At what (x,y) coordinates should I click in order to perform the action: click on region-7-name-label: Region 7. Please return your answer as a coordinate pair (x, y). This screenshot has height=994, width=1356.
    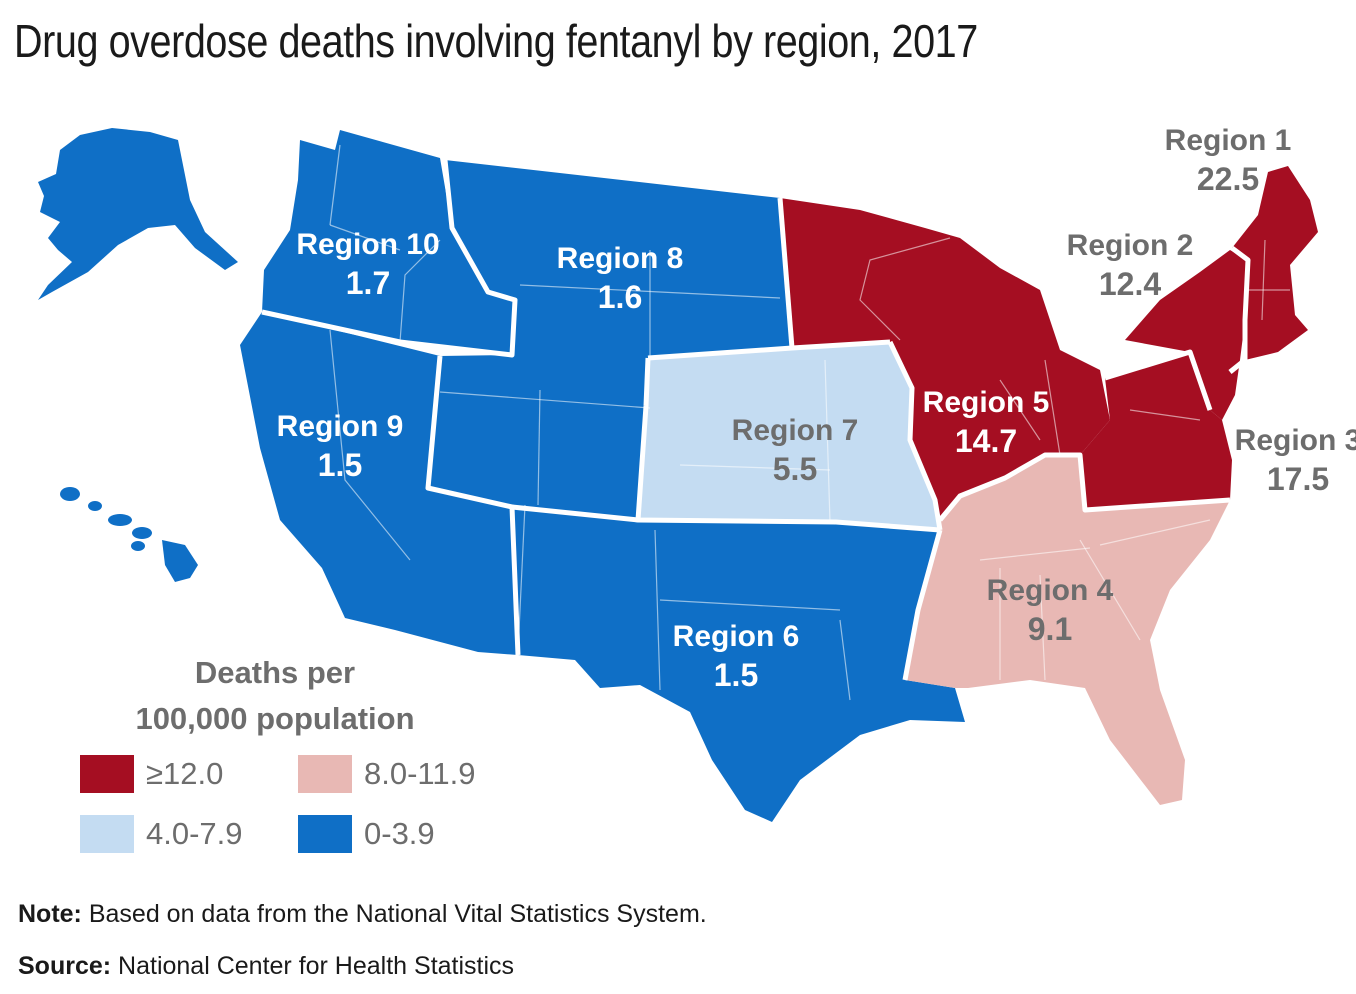
    Looking at the image, I should click on (795, 430).